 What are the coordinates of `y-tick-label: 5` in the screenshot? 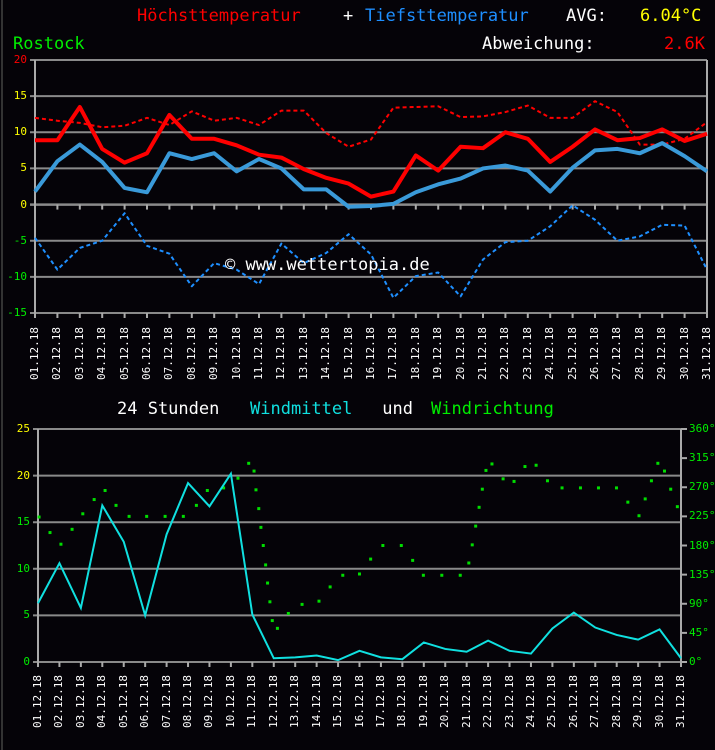 It's located at (23, 168).